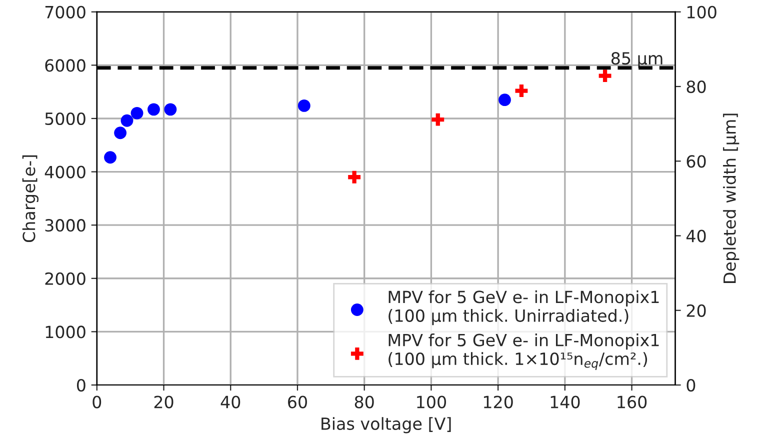  Describe the element at coordinates (66, 332) in the screenshot. I see `y-tick-label: 1000` at that location.